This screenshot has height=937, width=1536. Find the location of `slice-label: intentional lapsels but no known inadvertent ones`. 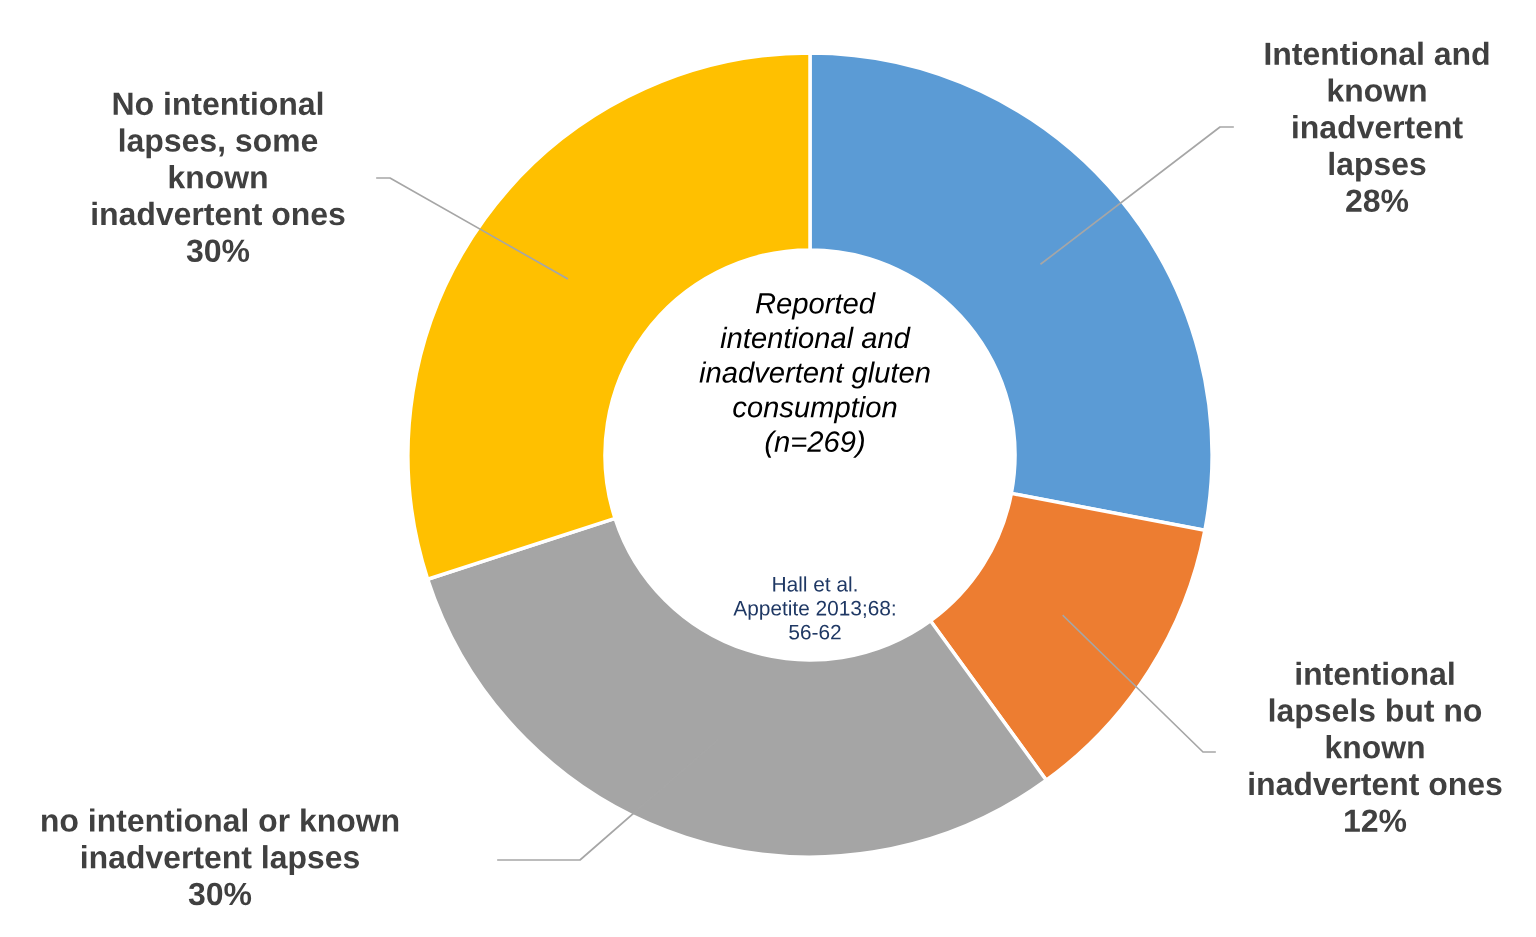

slice-label: intentional lapsels but no known inadvertent ones is located at coordinates (1375, 728).